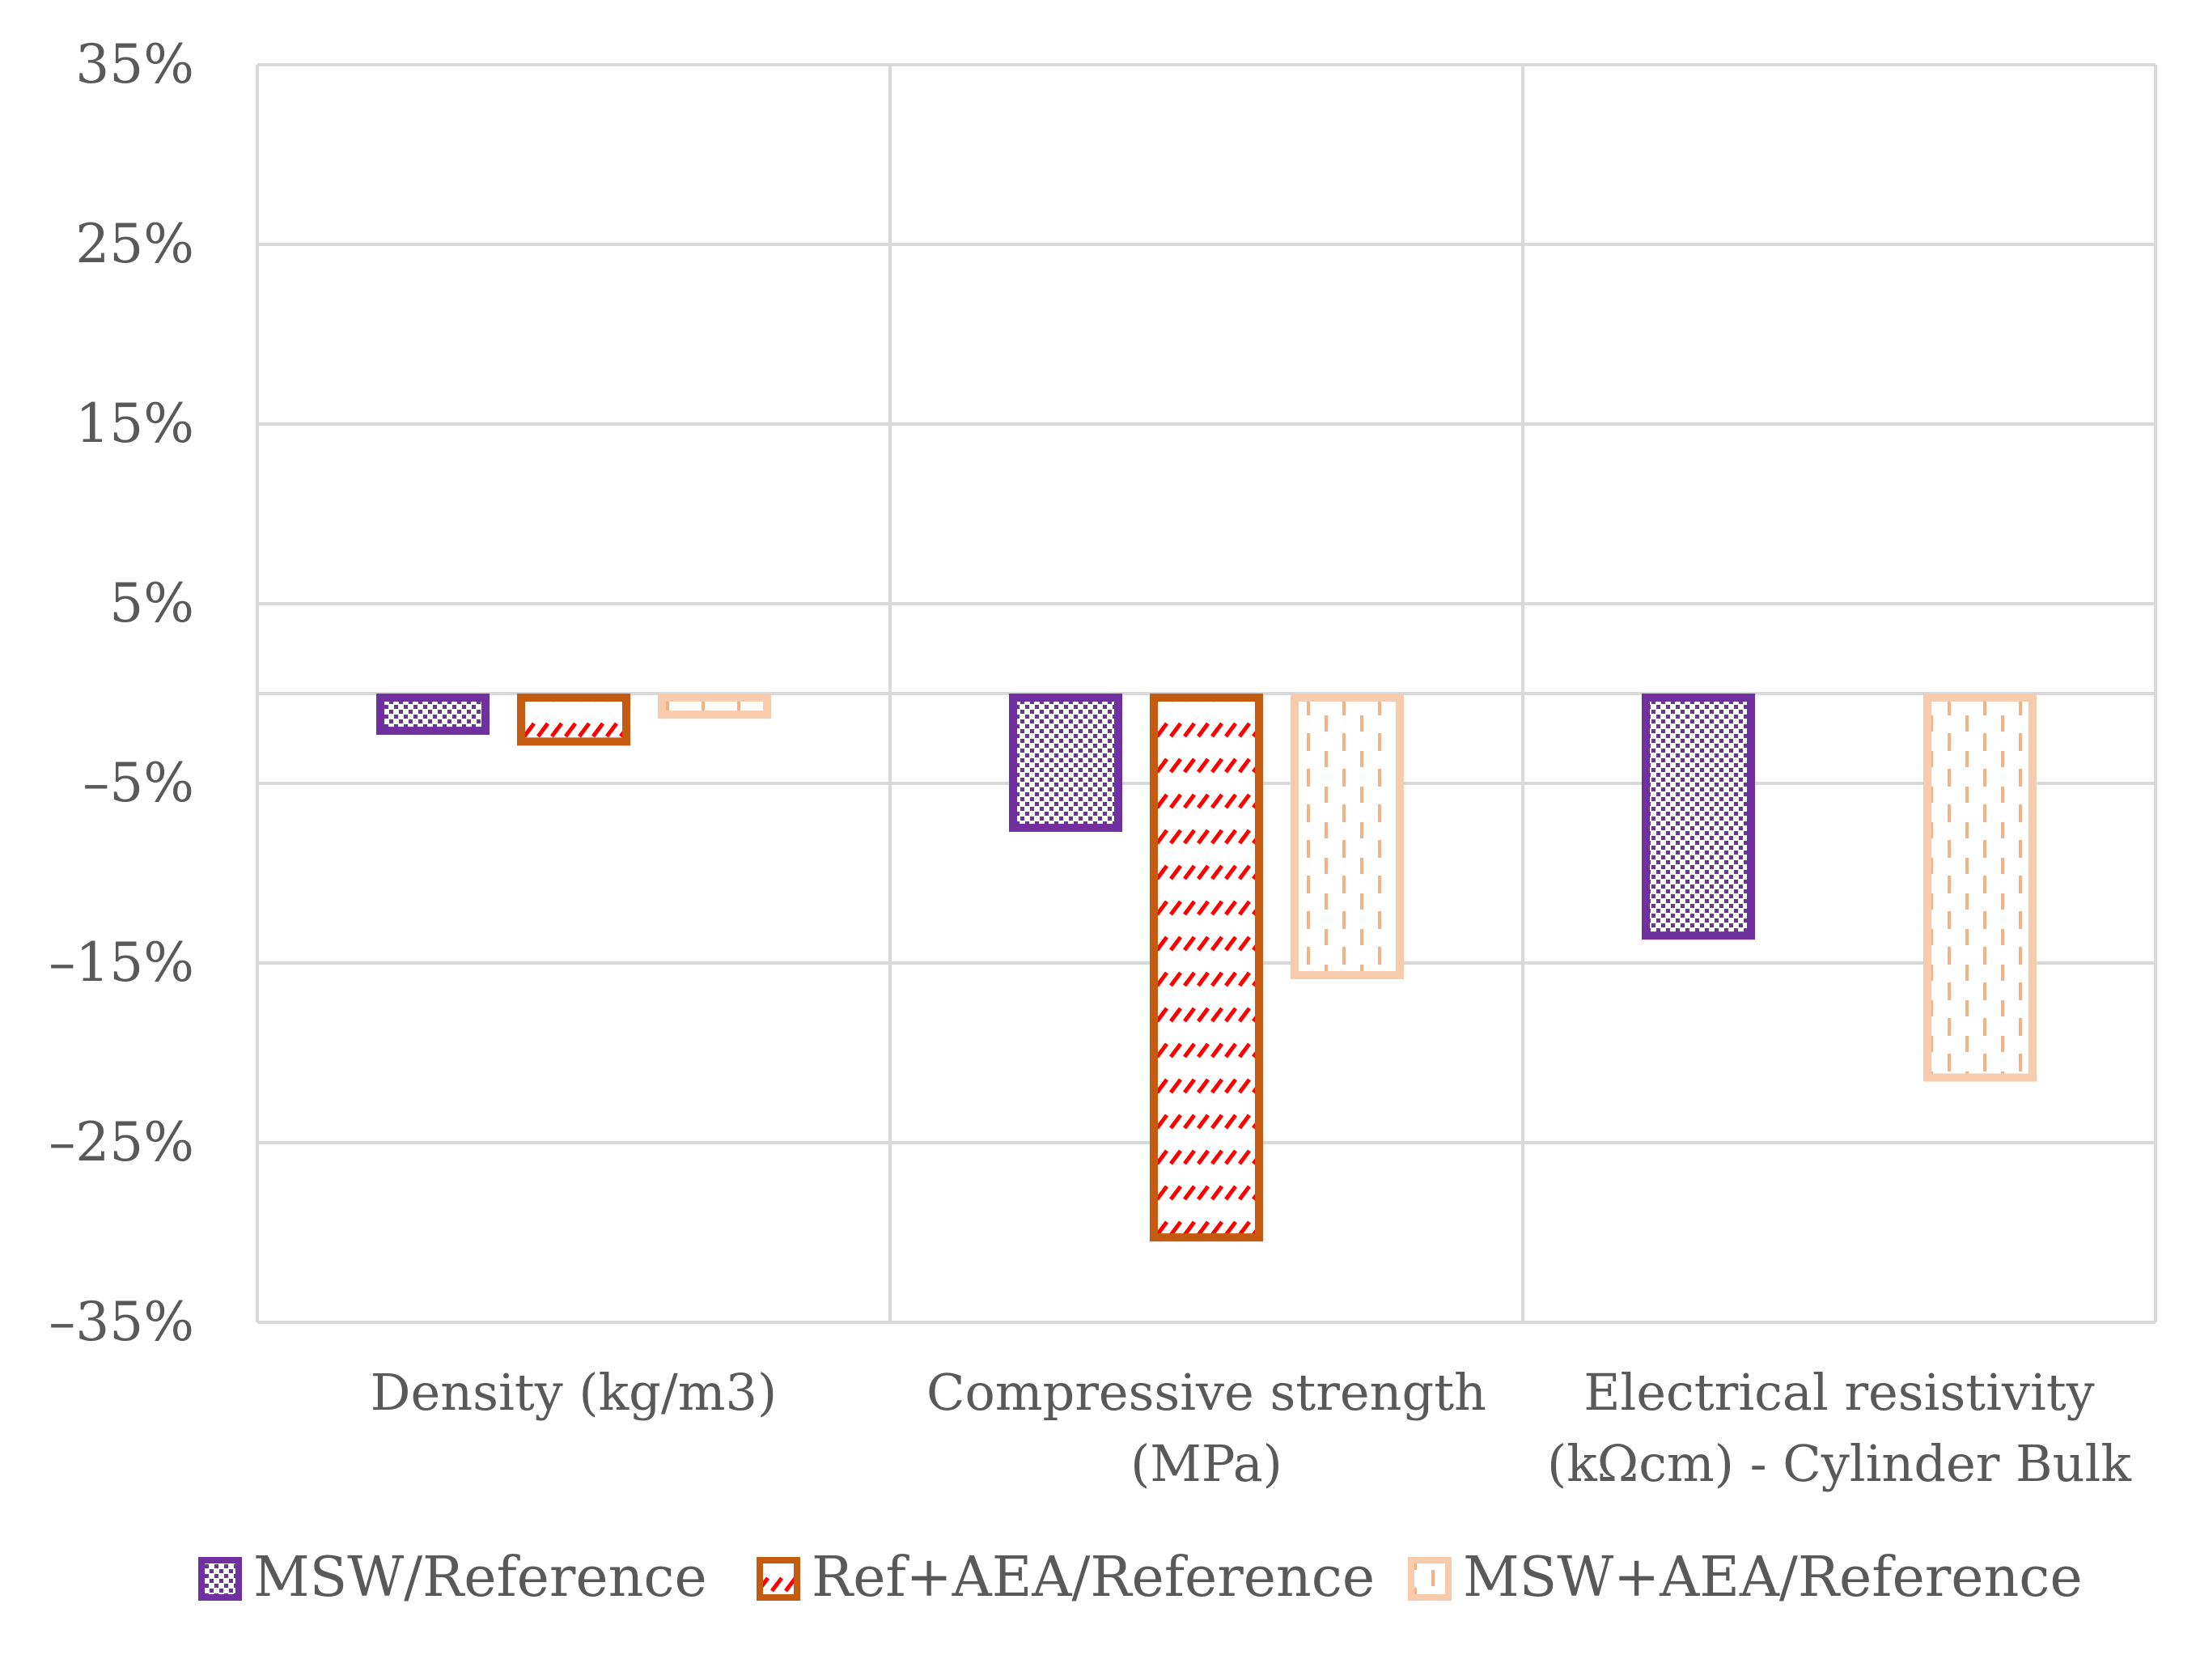 This screenshot has height=1680, width=2196. I want to click on legend-label: Ref+AEA/Reference, so click(1093, 1578).